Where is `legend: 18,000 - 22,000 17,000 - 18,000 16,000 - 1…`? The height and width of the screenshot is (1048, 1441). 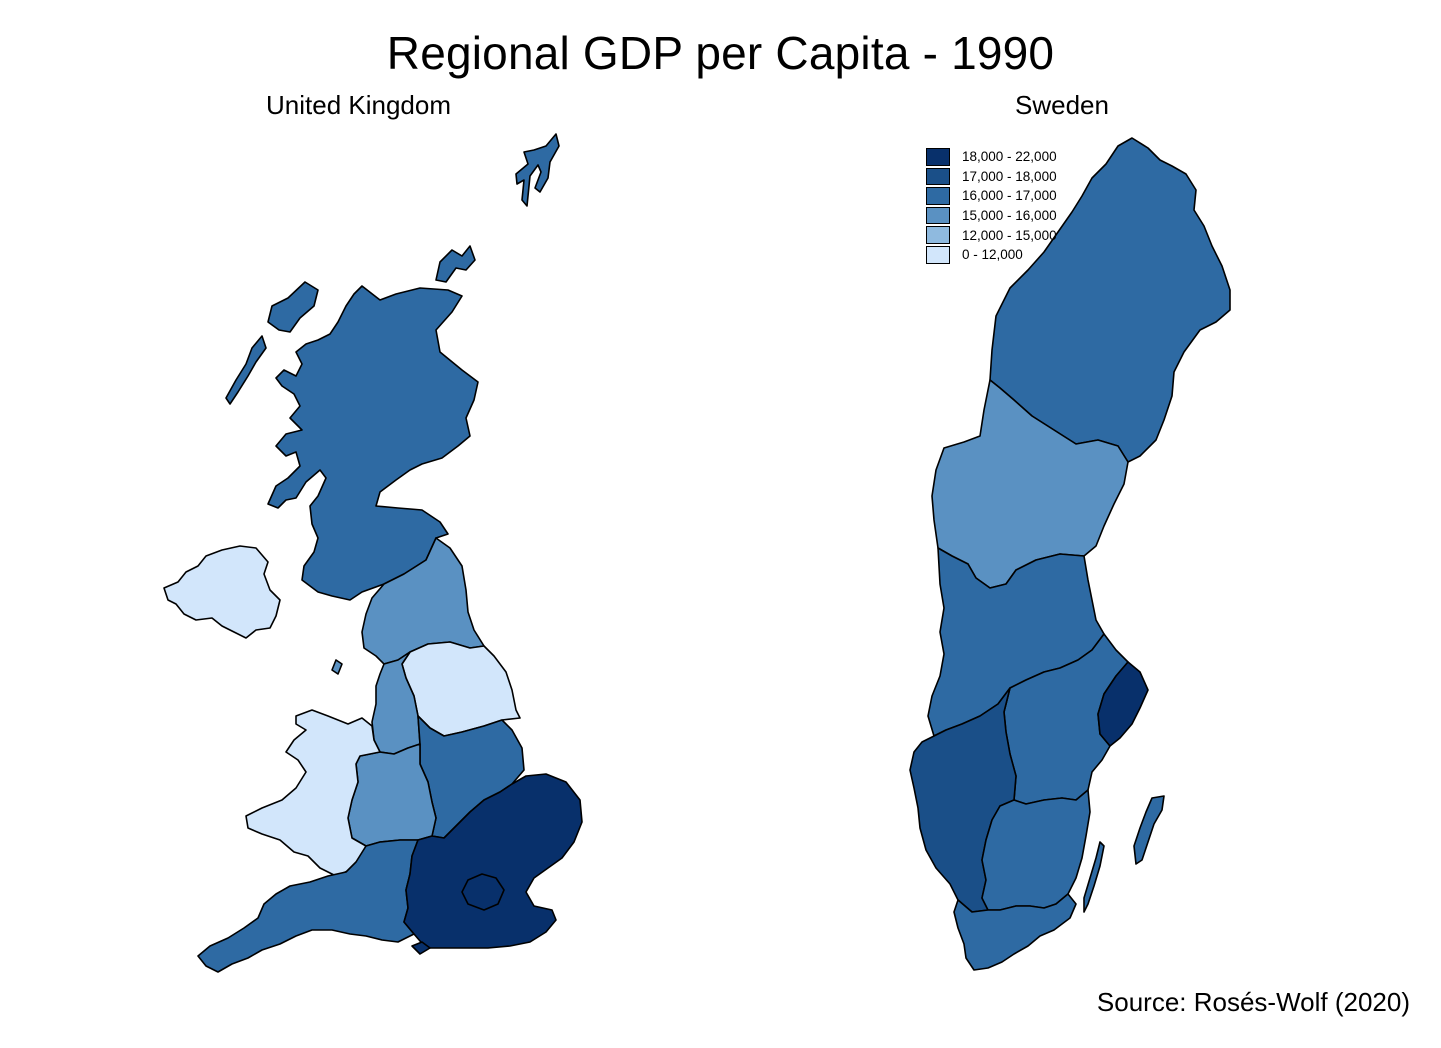 legend: 18,000 - 22,000 17,000 - 18,000 16,000 - 1… is located at coordinates (991, 206).